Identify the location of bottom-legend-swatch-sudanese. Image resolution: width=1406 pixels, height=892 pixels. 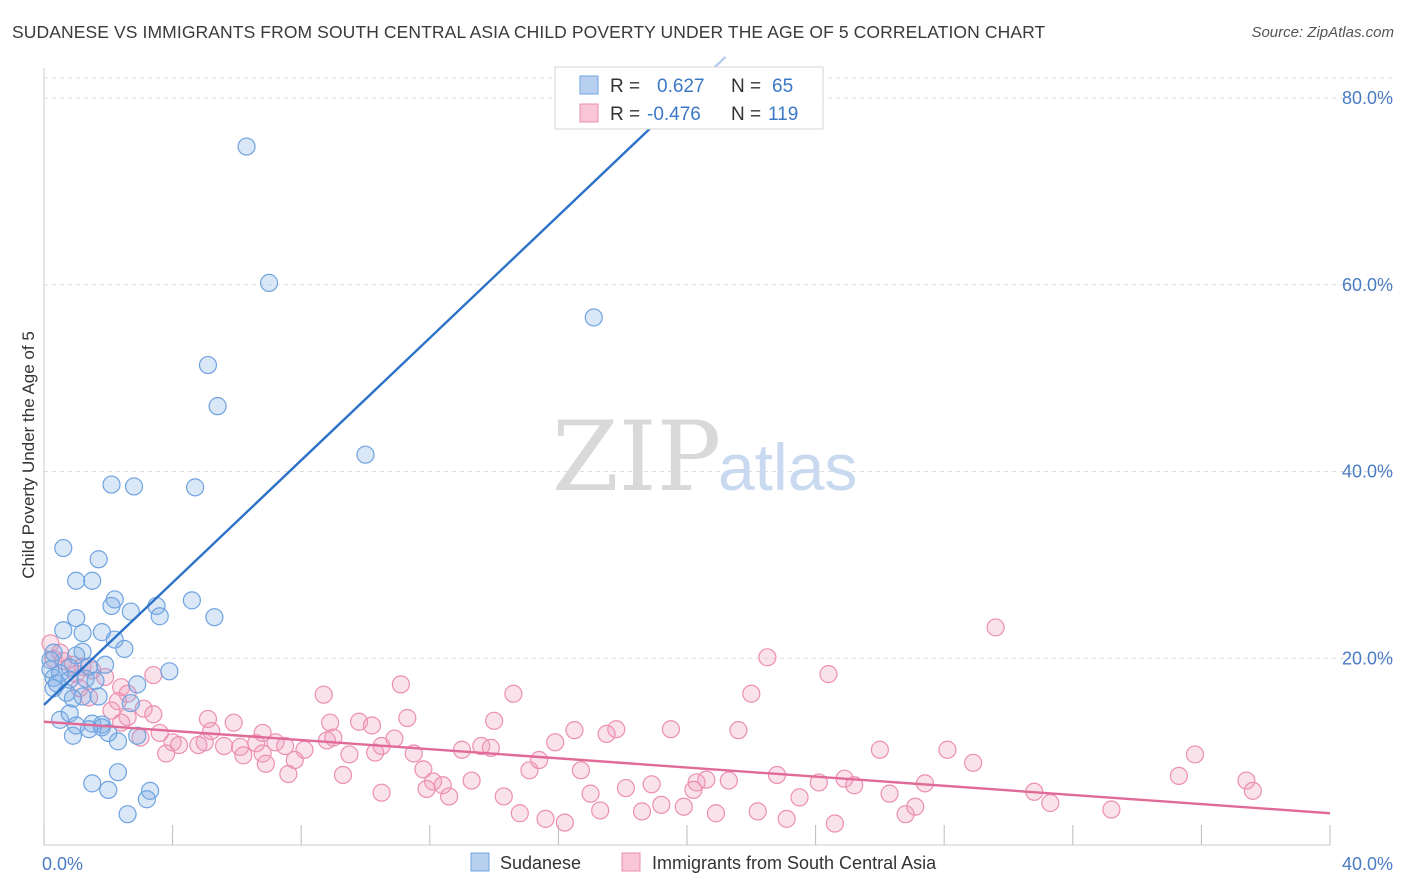
(480, 862).